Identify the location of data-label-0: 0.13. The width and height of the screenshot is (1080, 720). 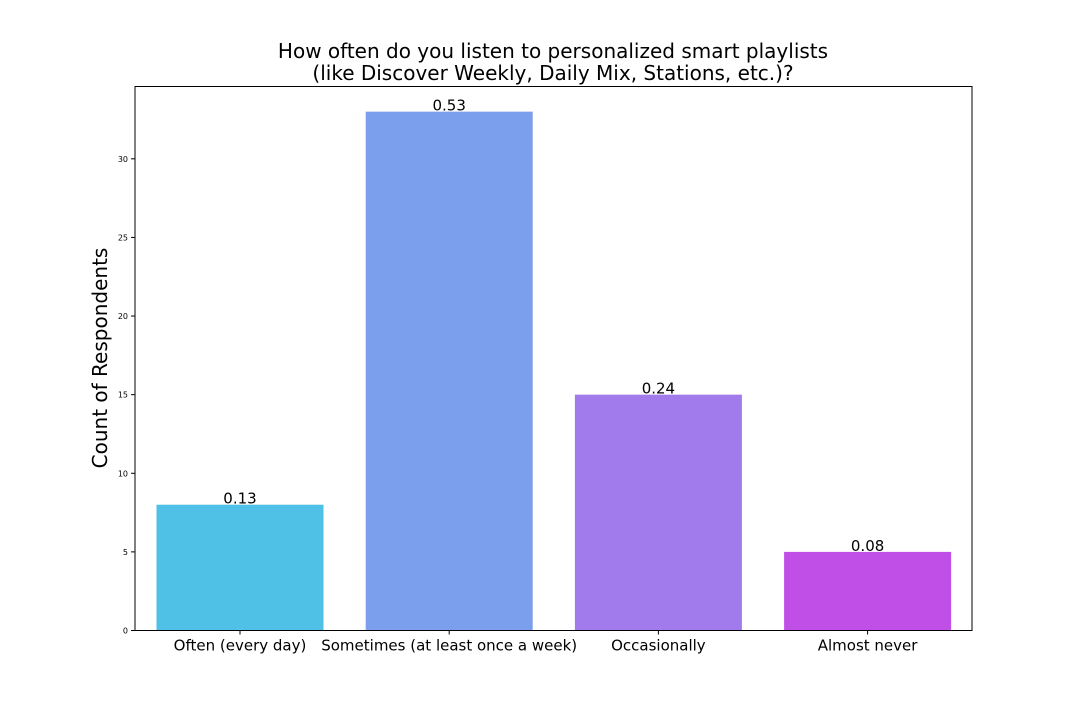
(239, 499).